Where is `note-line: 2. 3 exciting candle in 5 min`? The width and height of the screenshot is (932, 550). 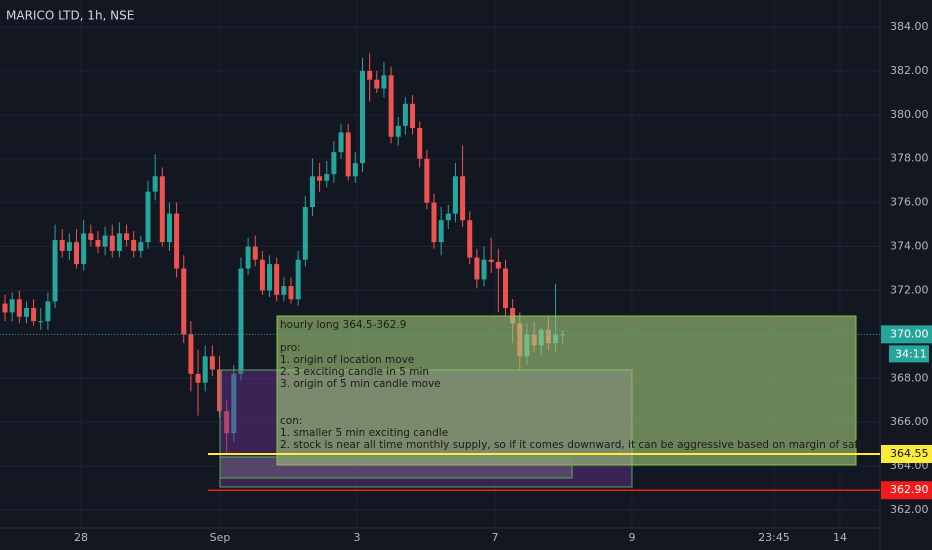 note-line: 2. 3 exciting candle in 5 min is located at coordinates (354, 372).